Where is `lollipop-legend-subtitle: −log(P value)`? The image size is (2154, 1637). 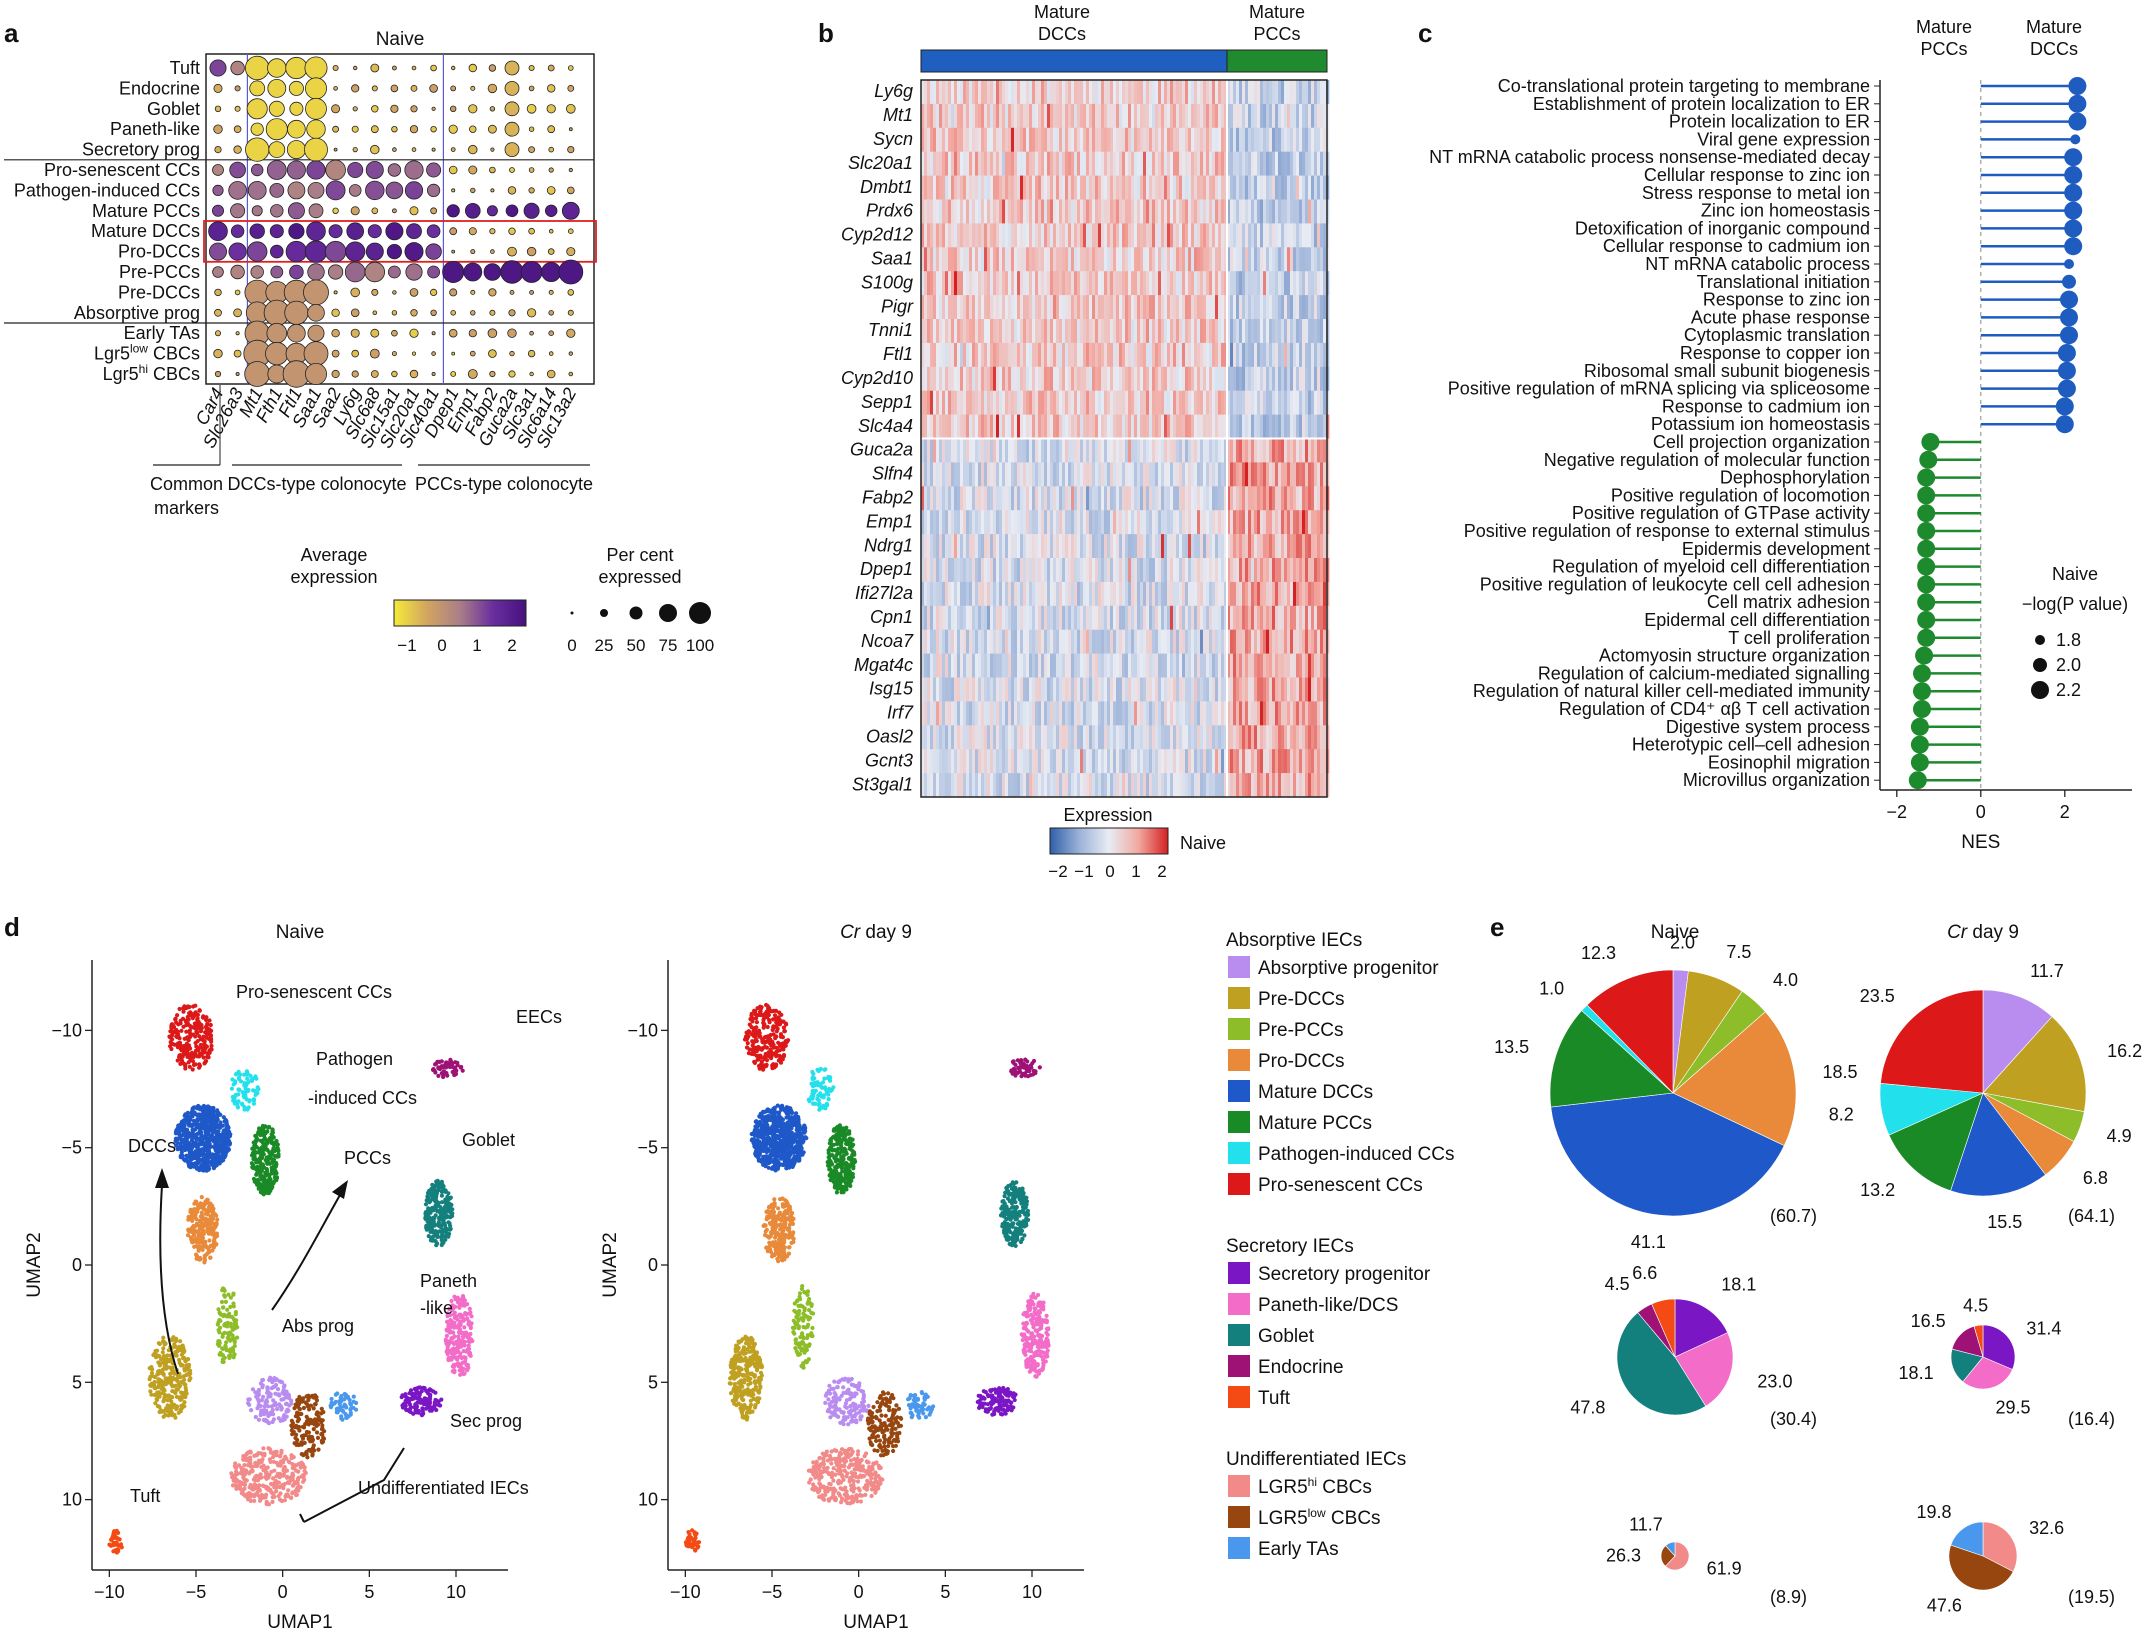
lollipop-legend-subtitle: −log(P value) is located at coordinates (2075, 604).